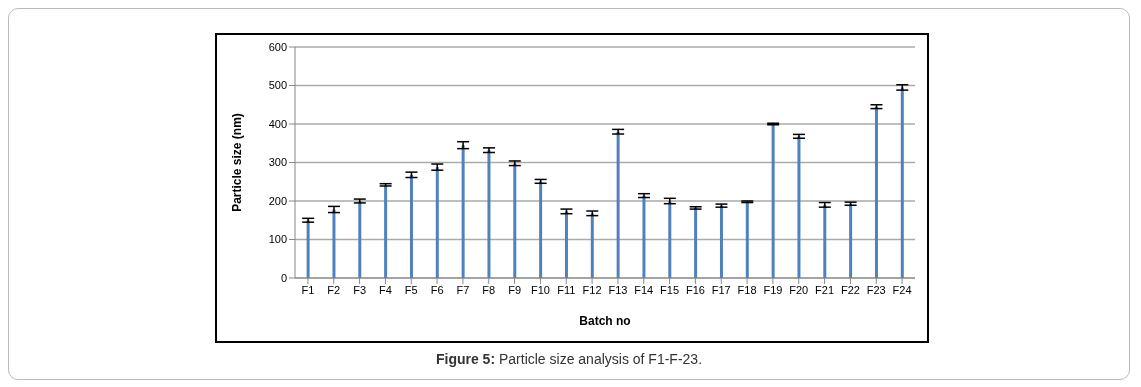 The width and height of the screenshot is (1141, 387). What do you see at coordinates (850, 289) in the screenshot?
I see `x-tick-label: F22` at bounding box center [850, 289].